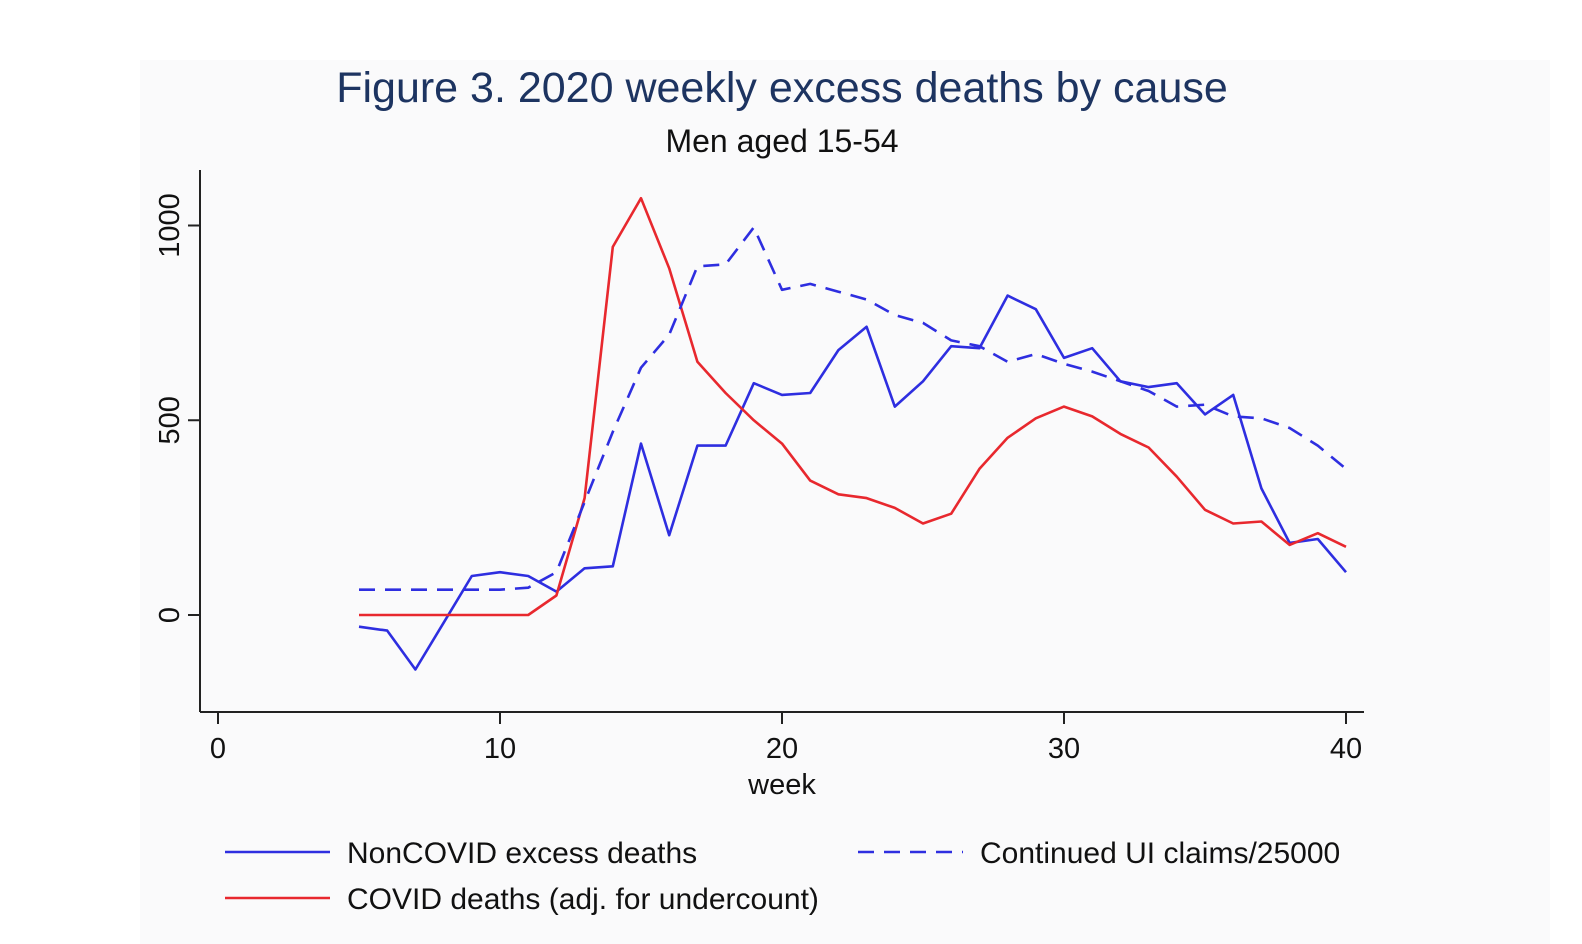 The image size is (1582, 944). Describe the element at coordinates (781, 141) in the screenshot. I see `chart-subtitle: Men aged 15-54` at that location.